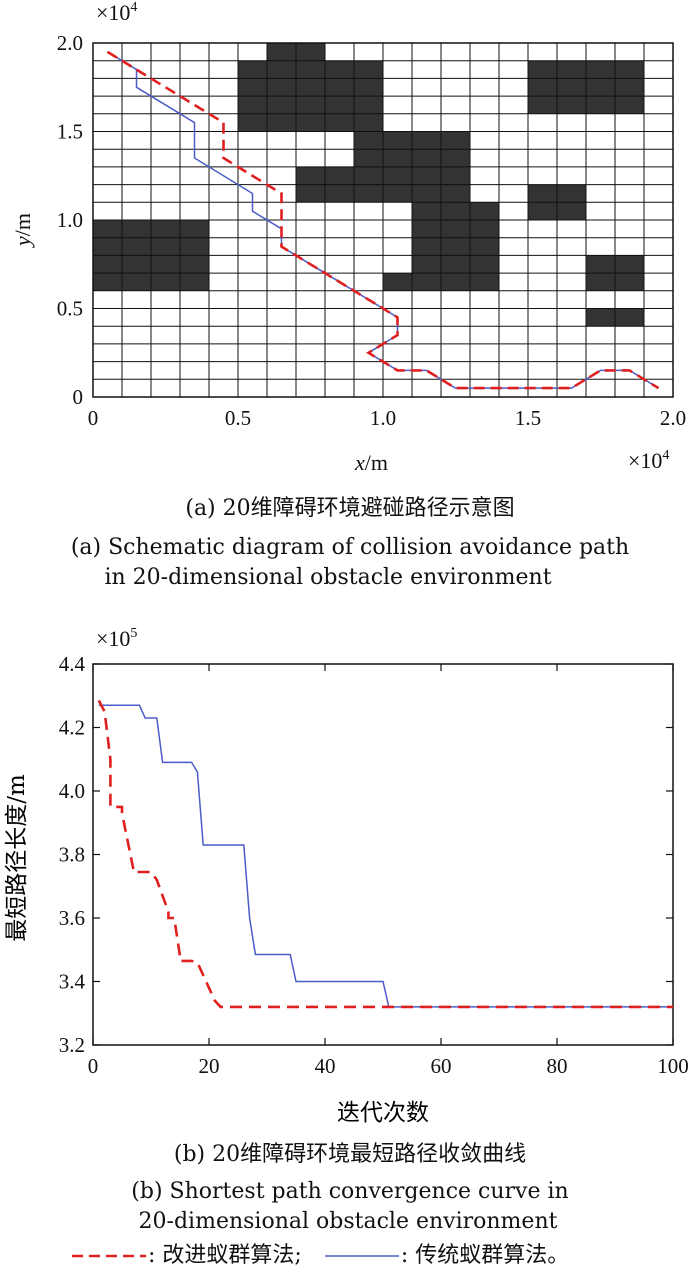  What do you see at coordinates (17, 858) in the screenshot?
I see `chart-b-y-label: 最短路径长度/m` at bounding box center [17, 858].